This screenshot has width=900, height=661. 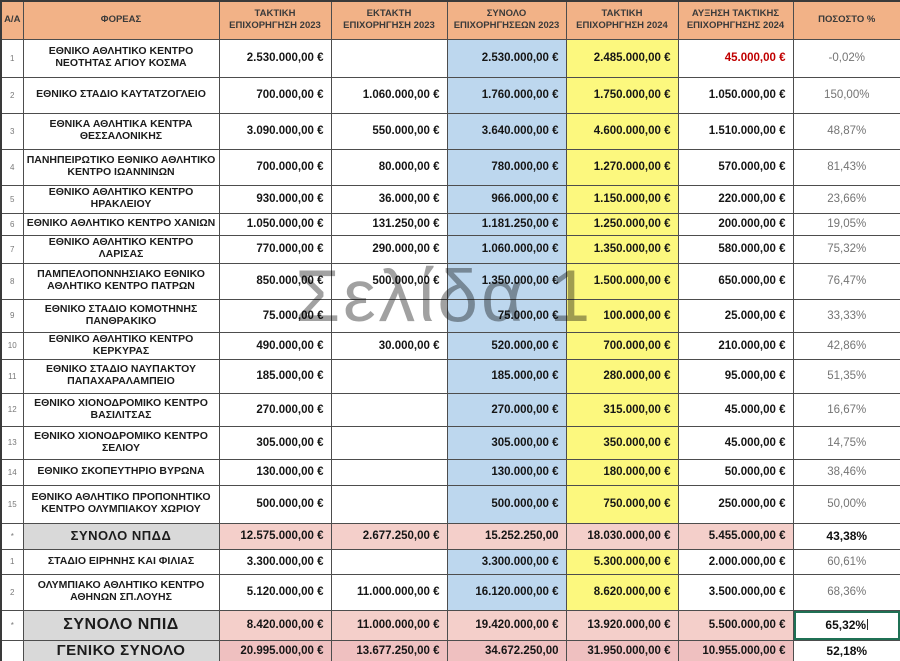 I want to click on cell-extra-grant-2023: 30.000,00 €, so click(x=389, y=345).